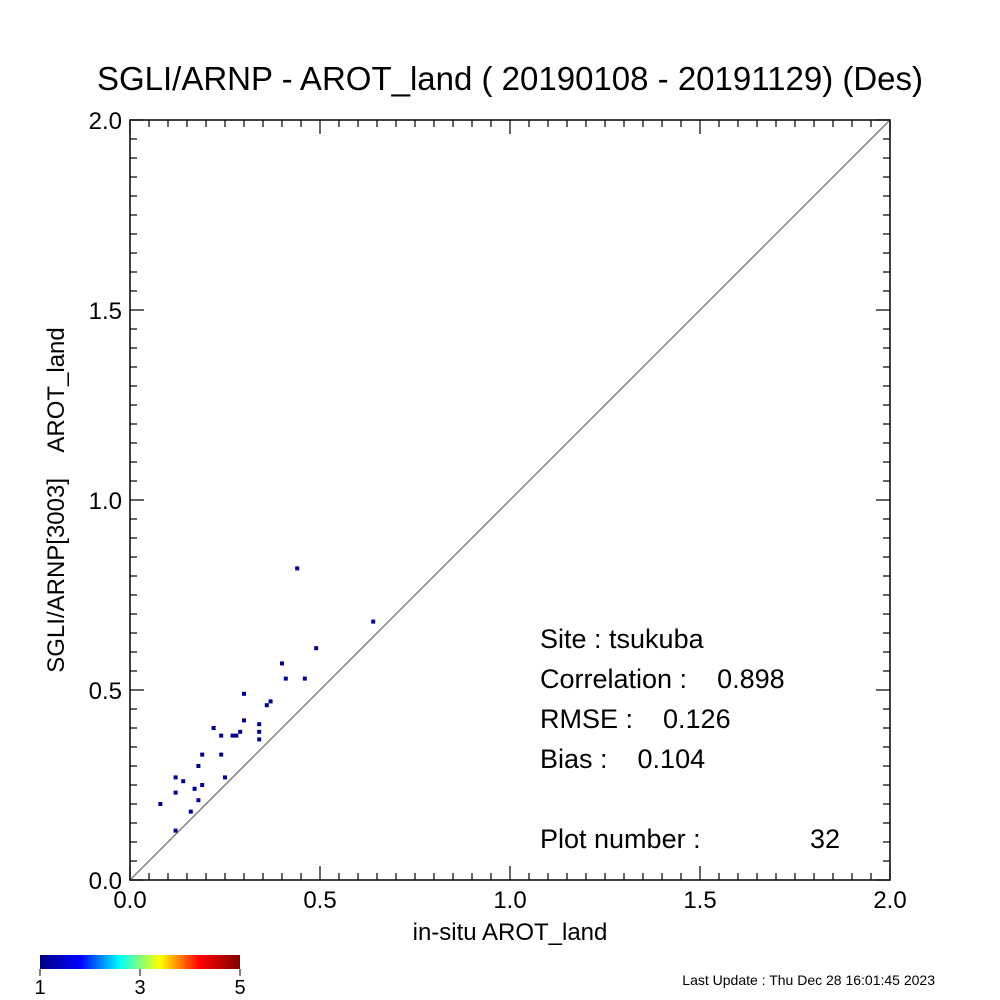 The height and width of the screenshot is (1000, 1000). What do you see at coordinates (105, 311) in the screenshot?
I see `y-tick-label: 1.5` at bounding box center [105, 311].